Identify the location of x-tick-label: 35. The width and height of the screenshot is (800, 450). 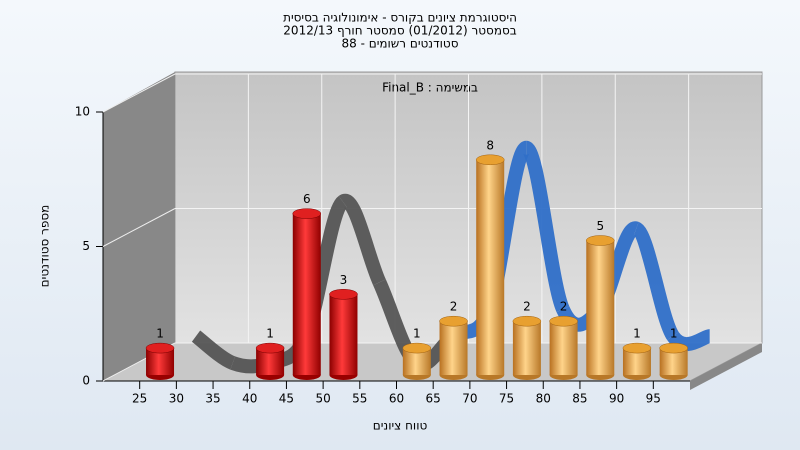
(212, 399).